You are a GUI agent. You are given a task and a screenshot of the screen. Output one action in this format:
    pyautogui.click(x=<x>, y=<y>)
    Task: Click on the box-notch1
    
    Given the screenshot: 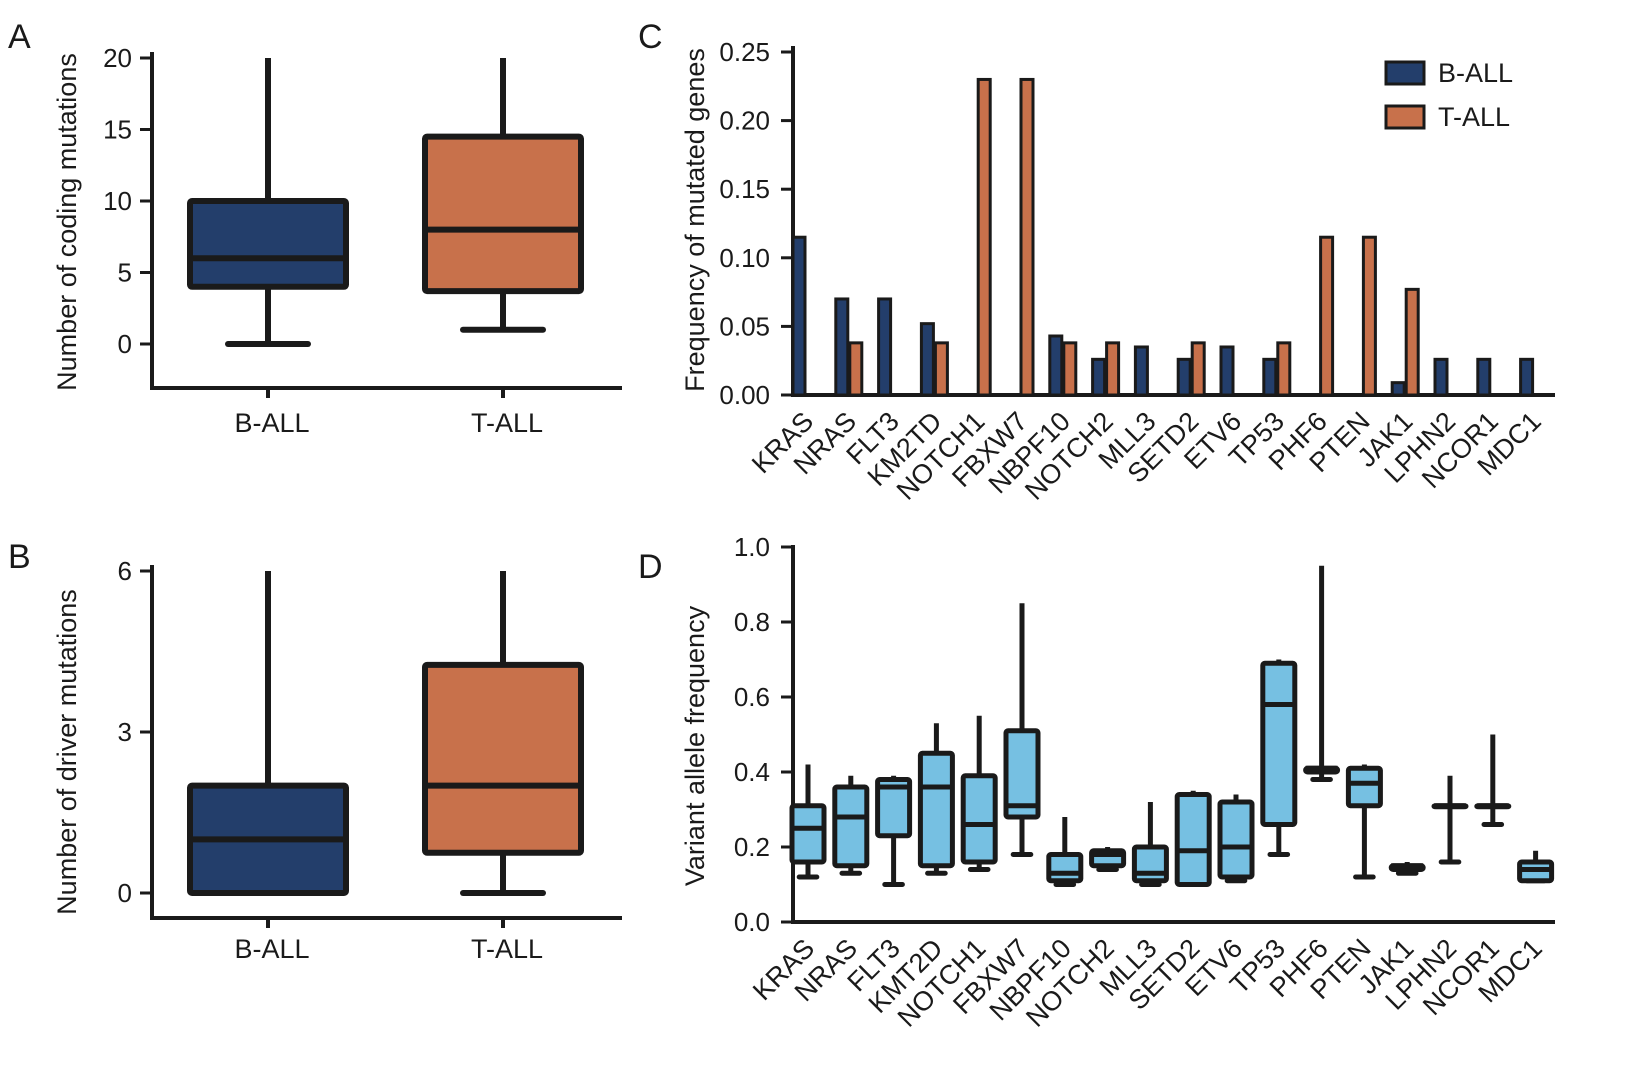 What is the action you would take?
    pyautogui.click(x=979, y=793)
    